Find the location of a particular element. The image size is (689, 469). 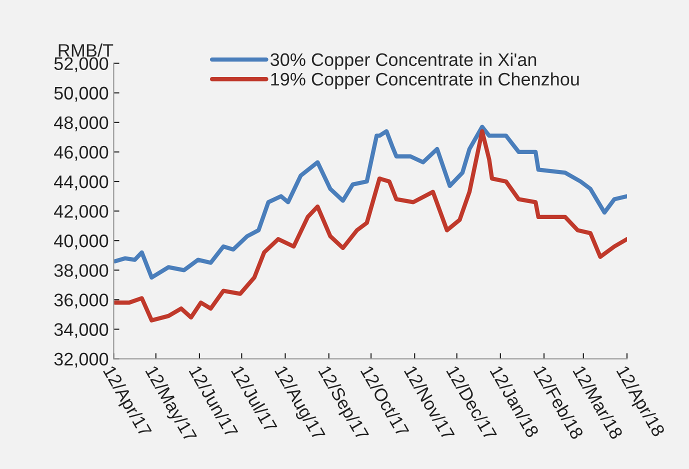

y-tick-label: 46,000 is located at coordinates (81, 153).